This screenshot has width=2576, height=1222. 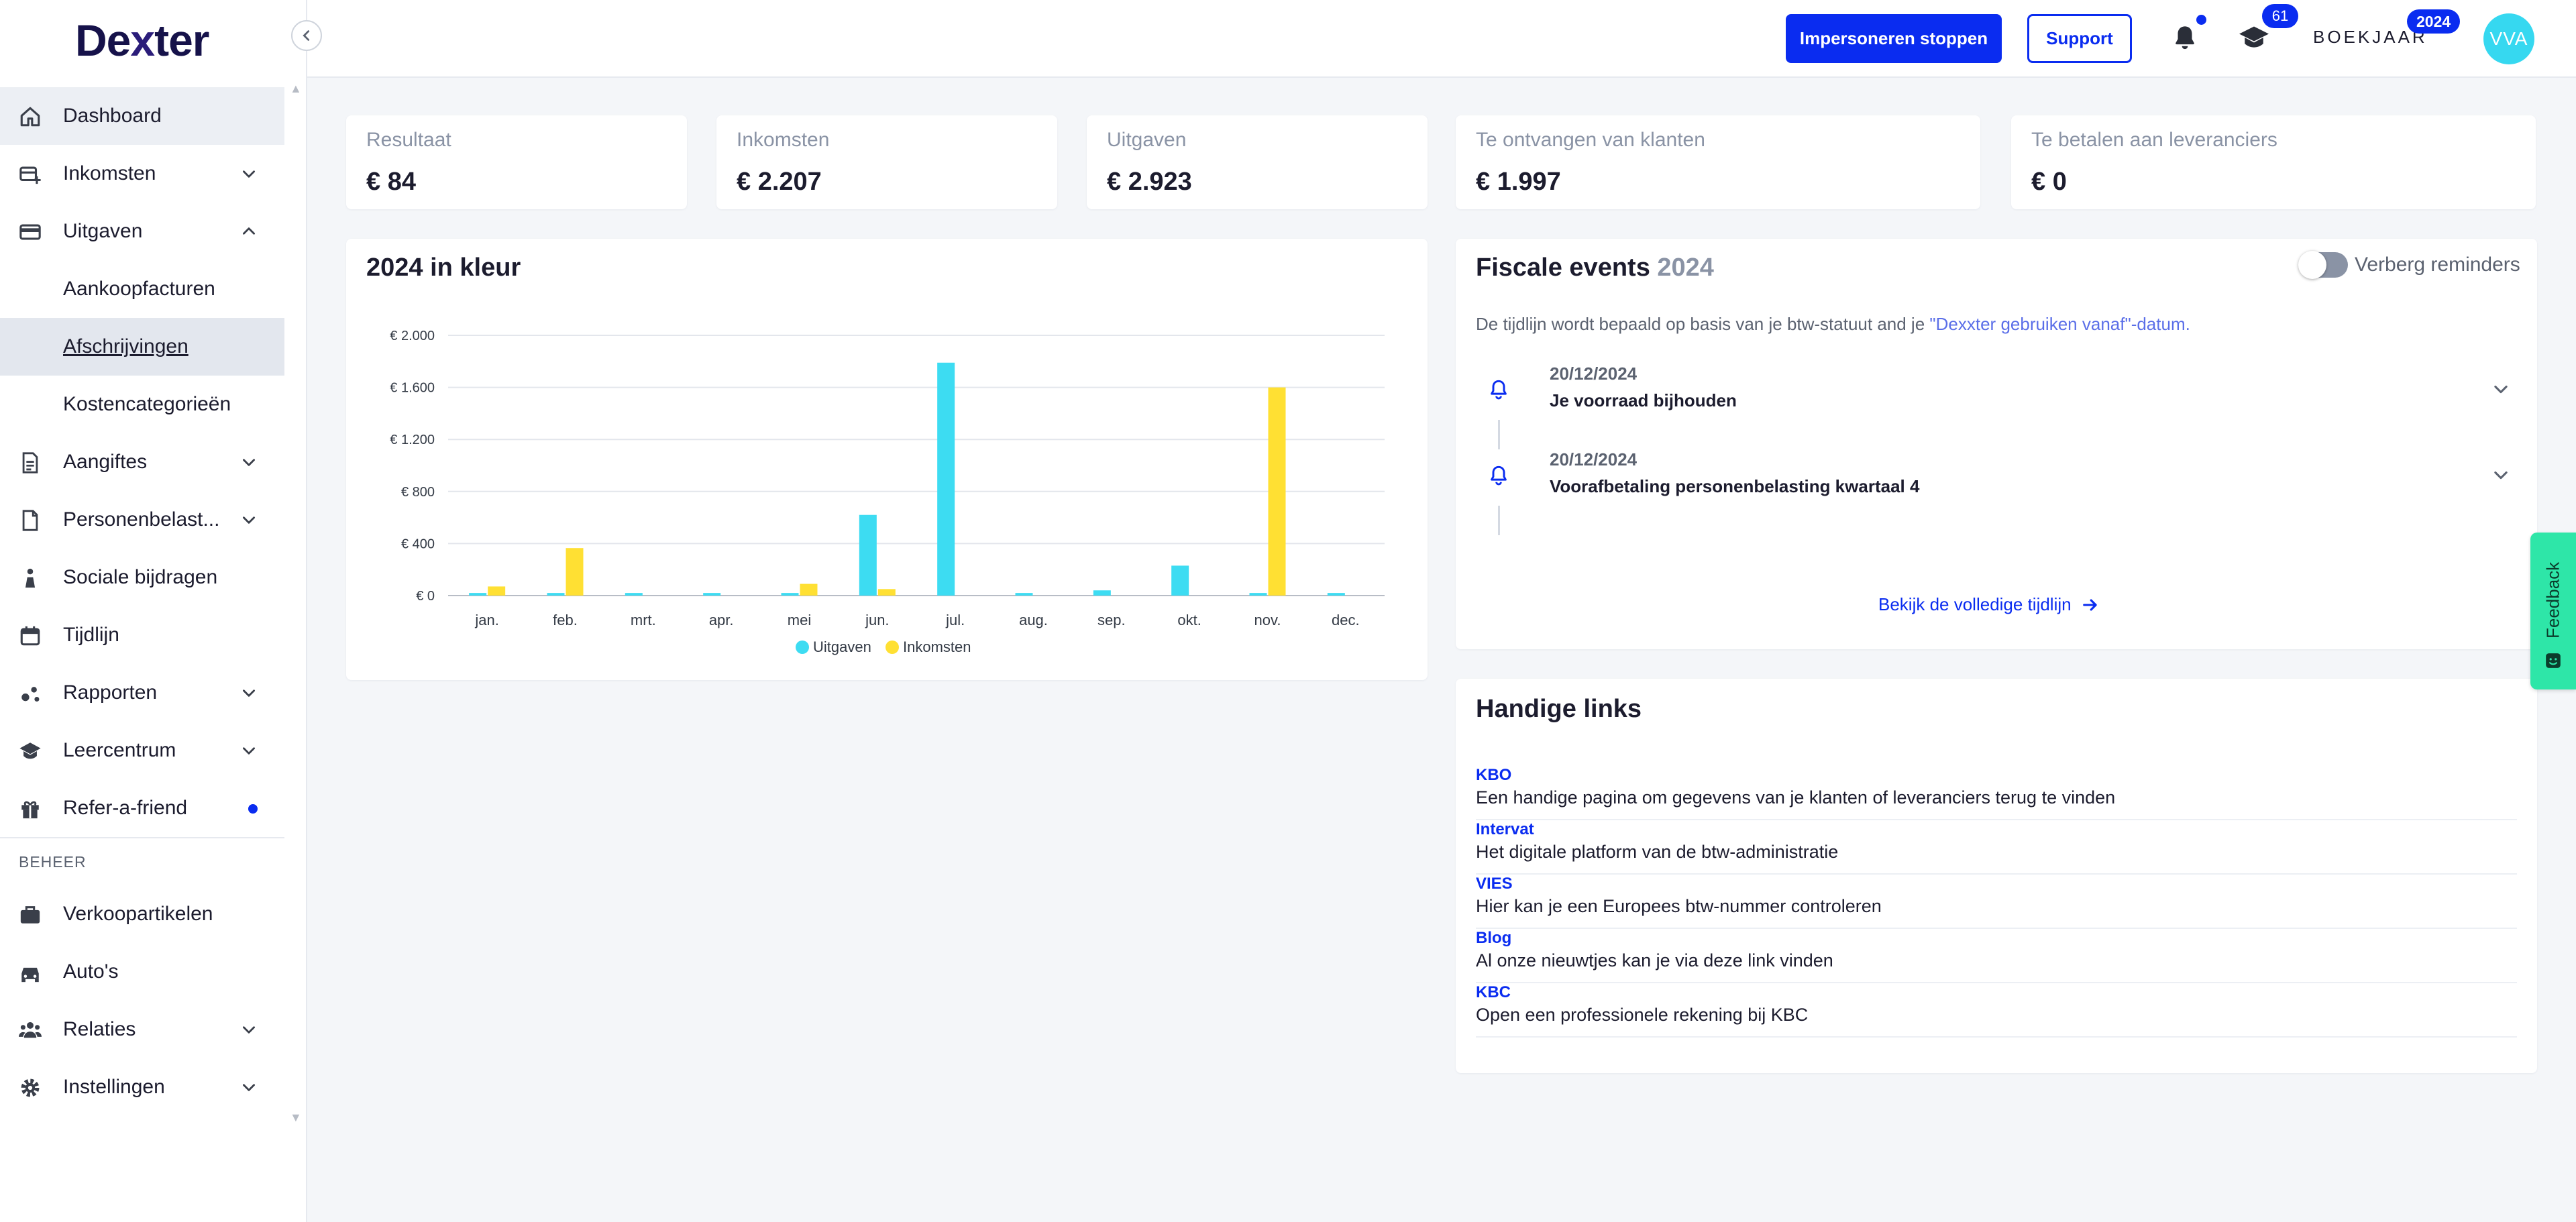 What do you see at coordinates (30, 1087) in the screenshot?
I see `gear-icon` at bounding box center [30, 1087].